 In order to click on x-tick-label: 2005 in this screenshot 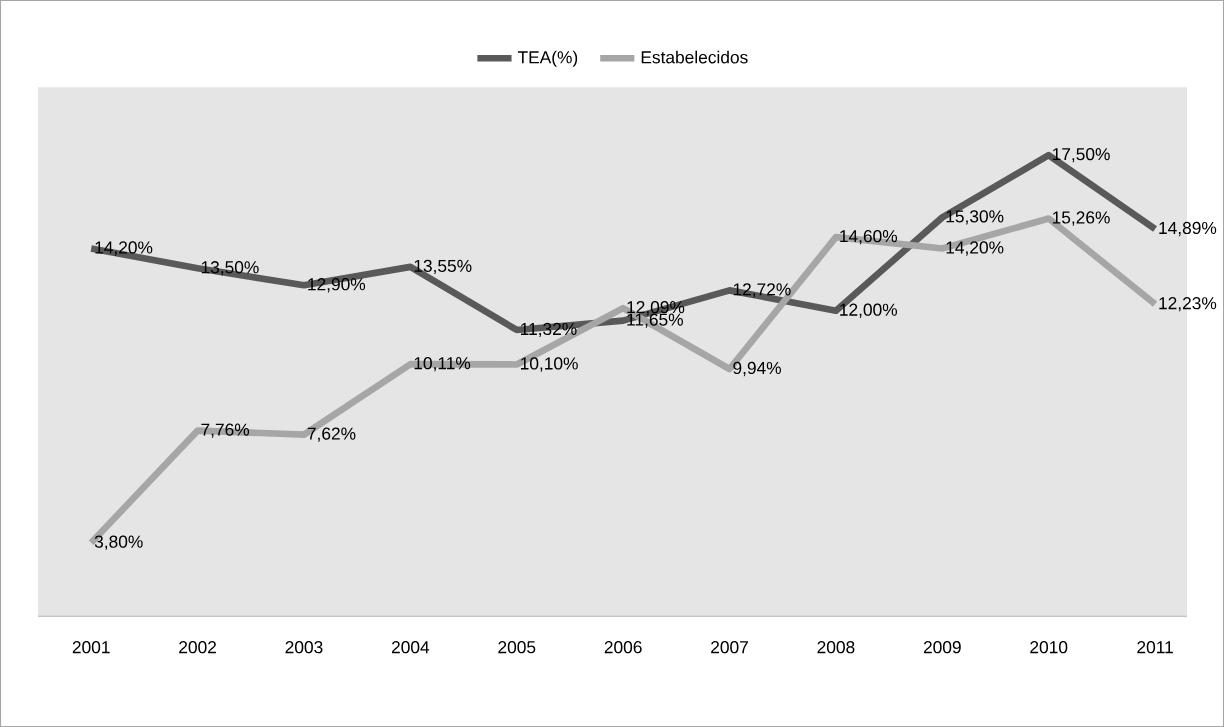, I will do `click(517, 647)`.